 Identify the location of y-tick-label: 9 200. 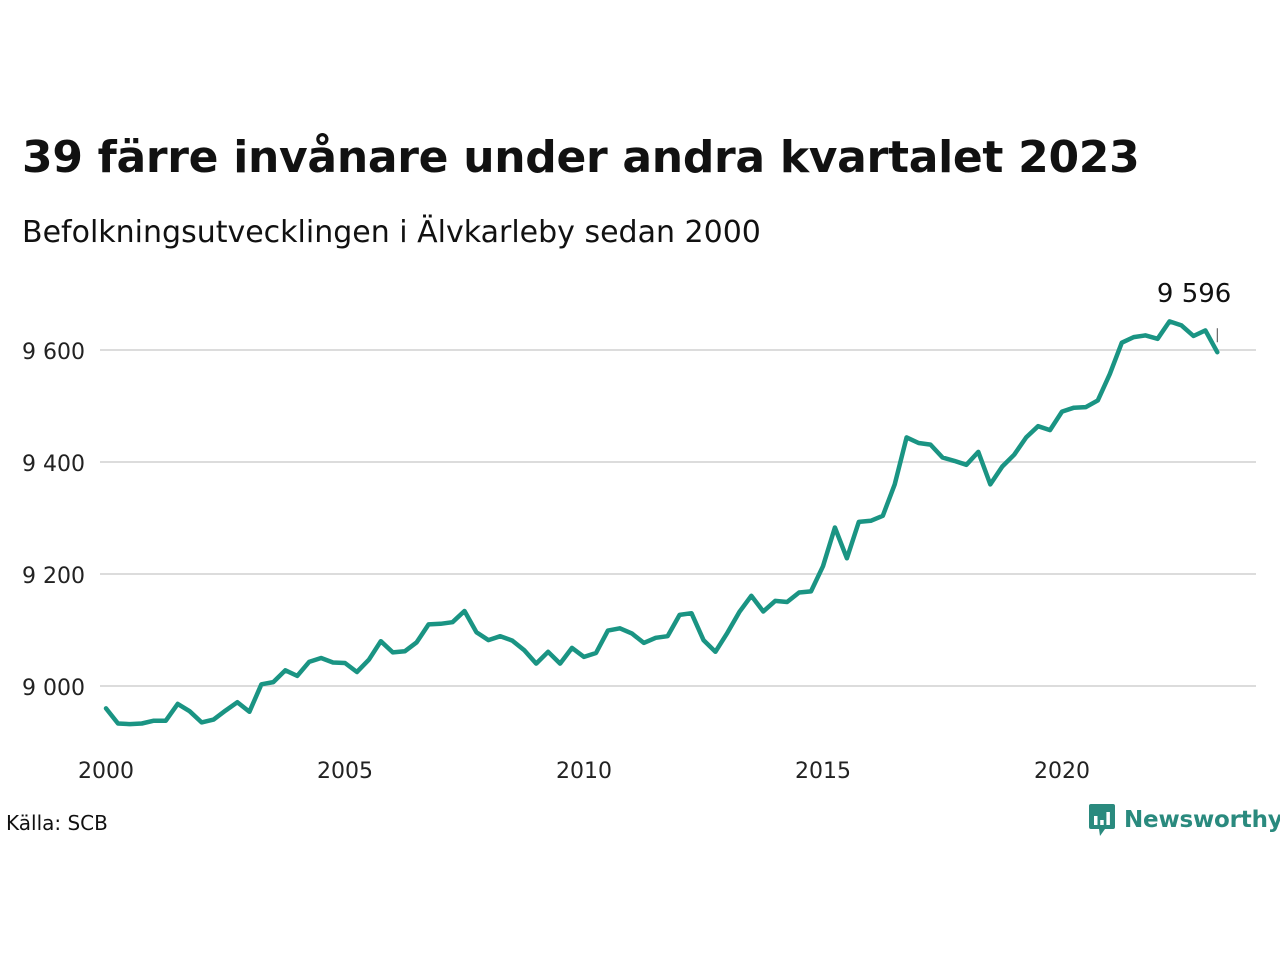
(53, 576).